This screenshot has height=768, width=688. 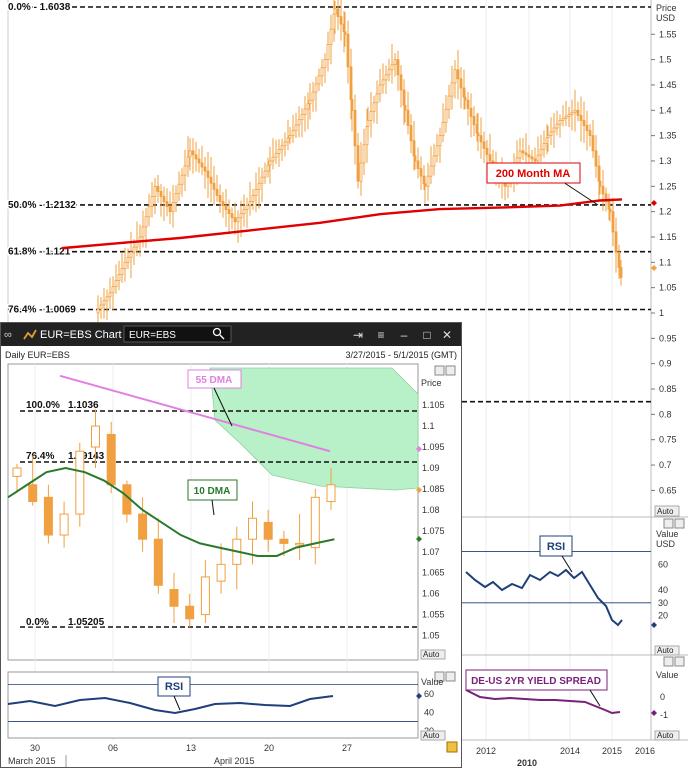 What do you see at coordinates (191, 748) in the screenshot?
I see `daily-x-tick: 13` at bounding box center [191, 748].